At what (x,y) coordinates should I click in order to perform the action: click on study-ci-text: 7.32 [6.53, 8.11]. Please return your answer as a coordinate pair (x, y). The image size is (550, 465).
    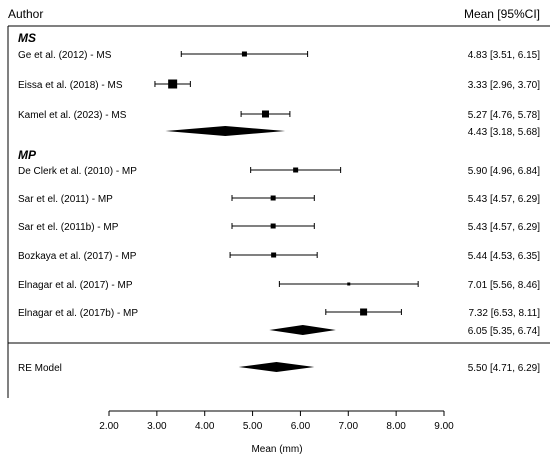
    Looking at the image, I should click on (504, 313).